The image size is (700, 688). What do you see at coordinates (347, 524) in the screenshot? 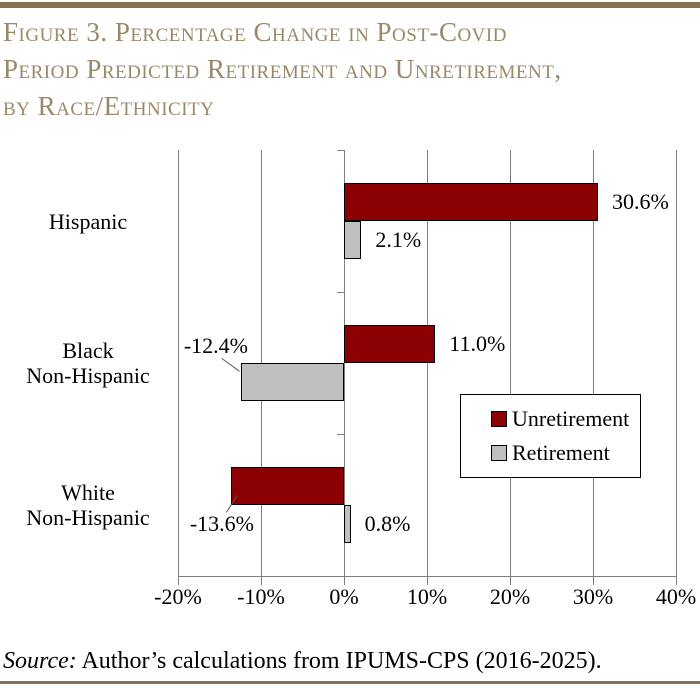
I see `bar-white-non-hispanic-retirement` at bounding box center [347, 524].